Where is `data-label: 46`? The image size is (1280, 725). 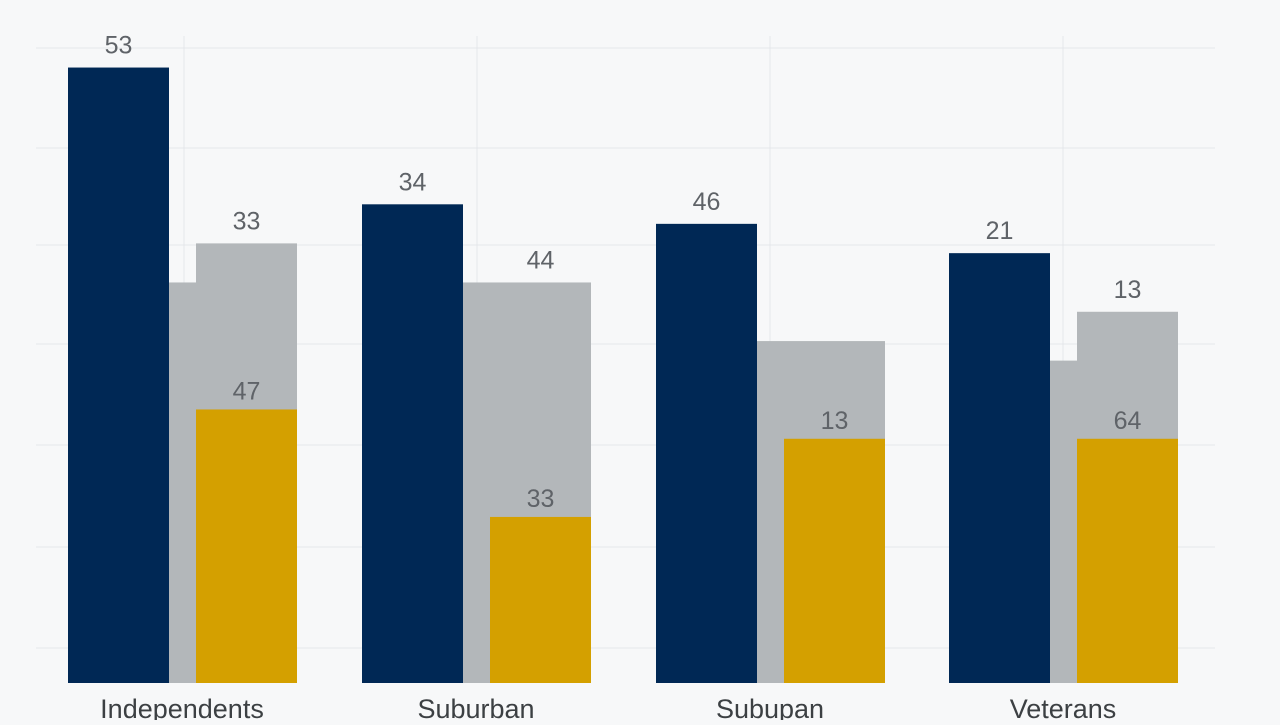 data-label: 46 is located at coordinates (707, 202).